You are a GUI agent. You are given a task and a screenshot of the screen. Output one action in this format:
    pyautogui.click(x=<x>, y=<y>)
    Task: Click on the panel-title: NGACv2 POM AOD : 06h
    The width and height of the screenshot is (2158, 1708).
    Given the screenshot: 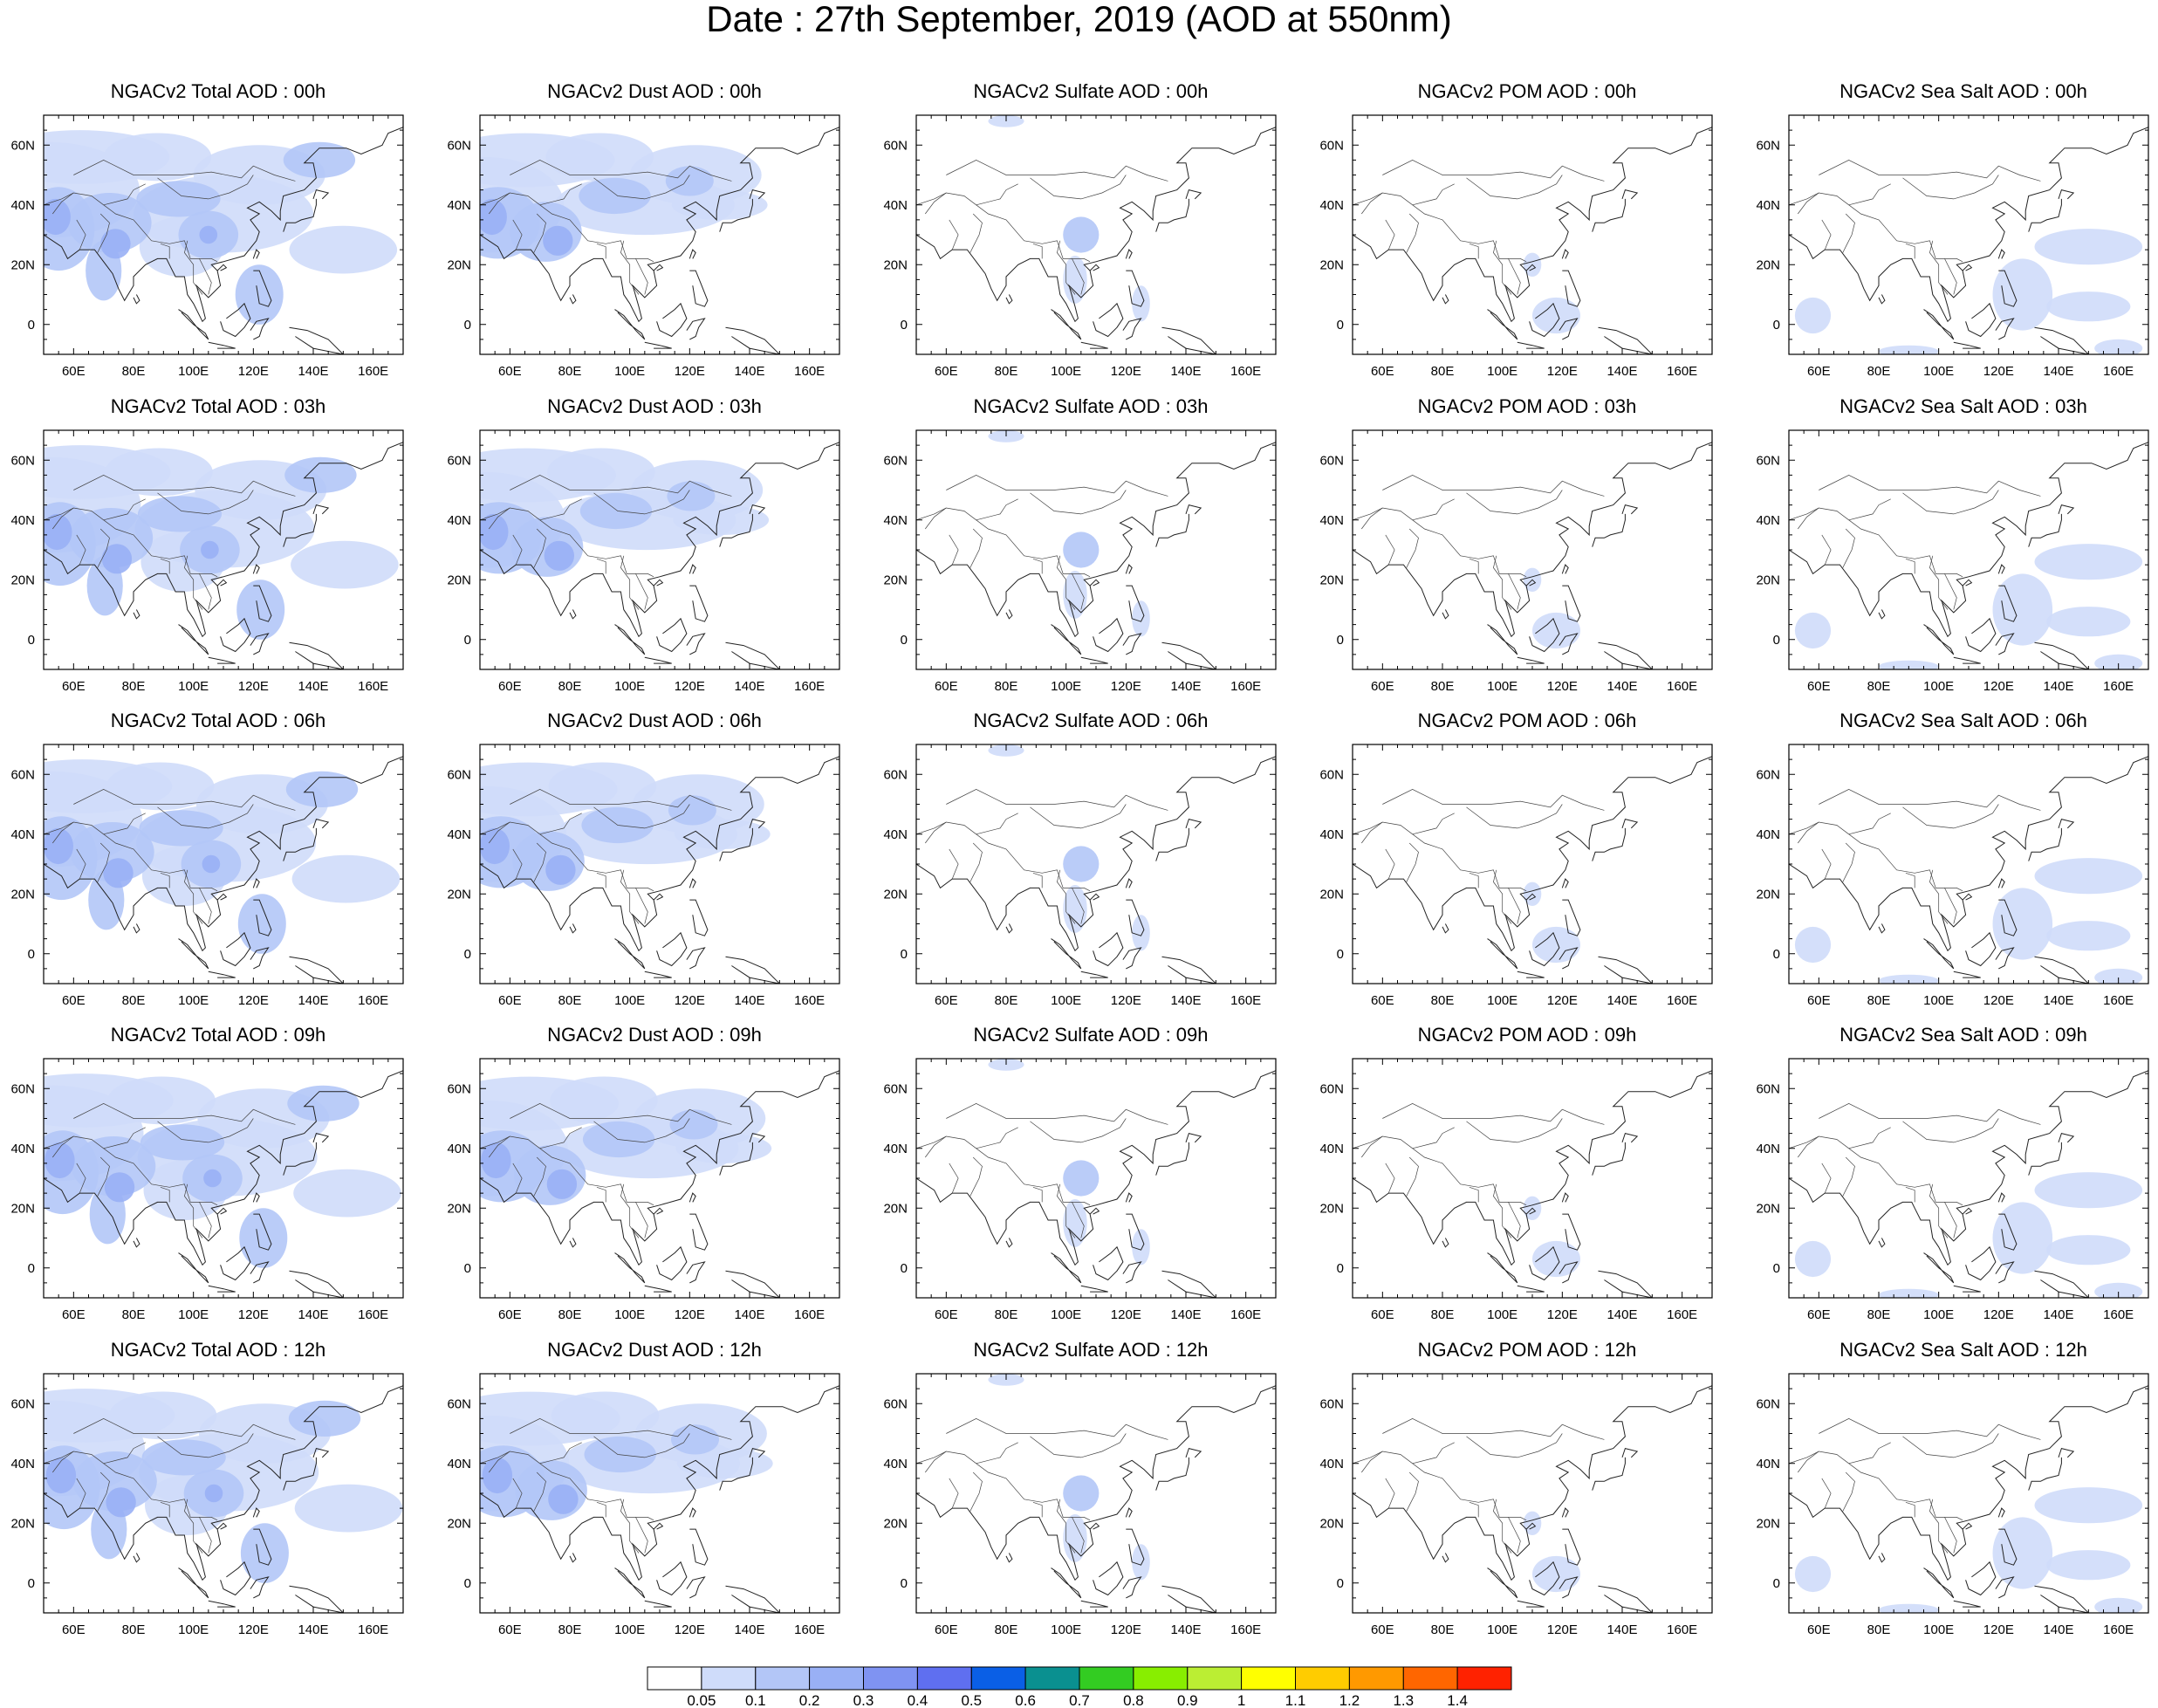 What is the action you would take?
    pyautogui.click(x=1527, y=720)
    